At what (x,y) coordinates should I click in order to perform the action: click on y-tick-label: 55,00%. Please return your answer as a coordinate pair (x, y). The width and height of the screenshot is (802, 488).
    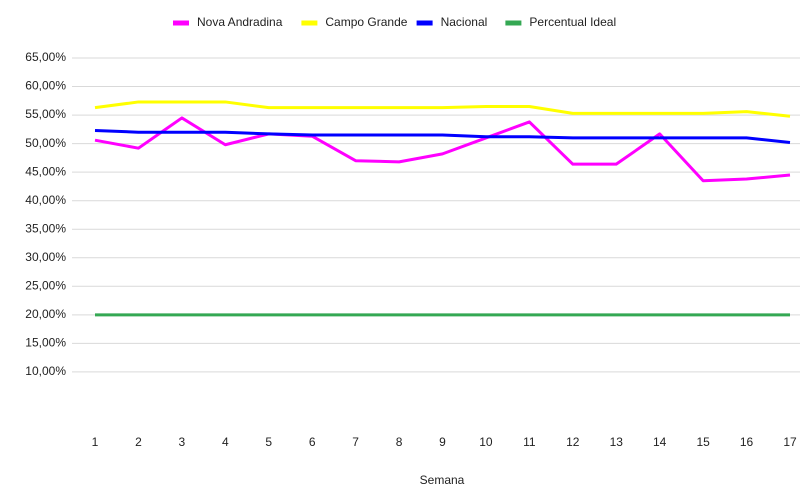
    Looking at the image, I should click on (45, 114).